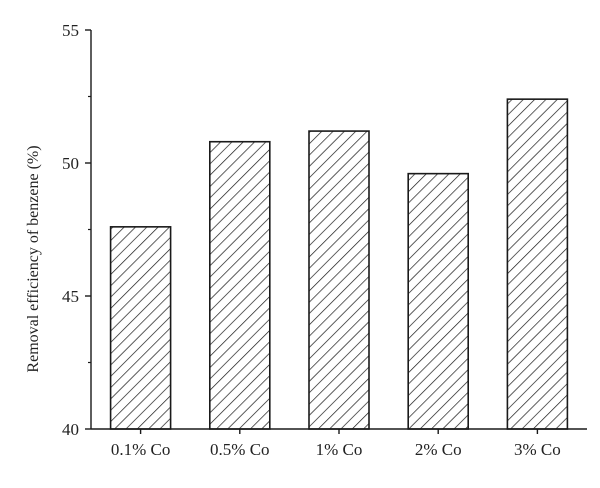 The width and height of the screenshot is (600, 488). Describe the element at coordinates (70, 429) in the screenshot. I see `y-tick-label: 40` at that location.